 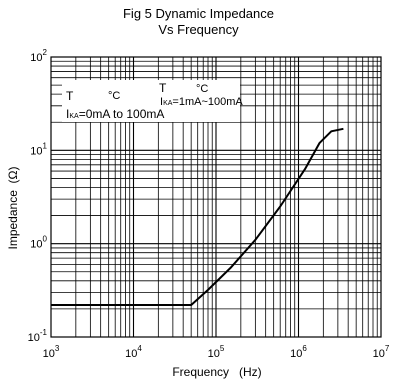 I want to click on annot-ika-range-sub: KA, so click(x=168, y=103).